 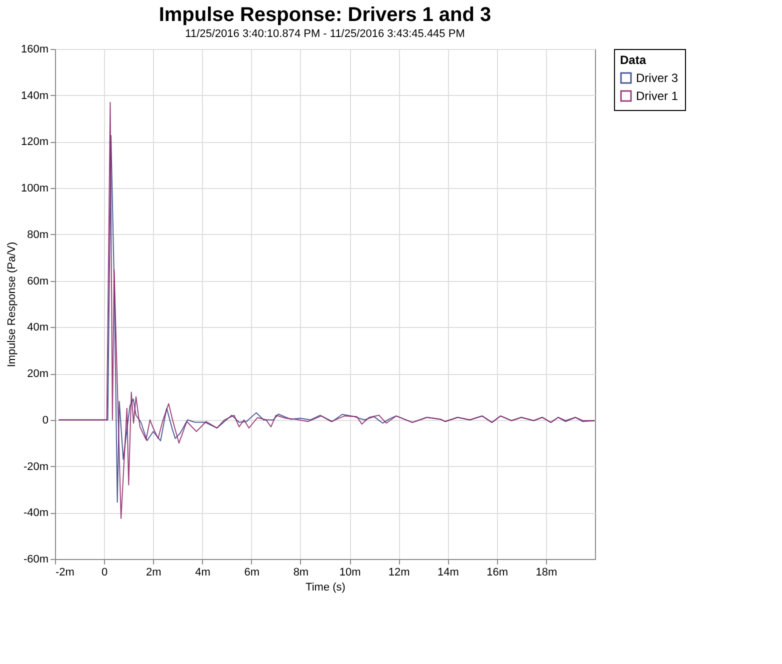 What do you see at coordinates (12, 305) in the screenshot?
I see `y-axis-title: Impulse Response (Pa/V)` at bounding box center [12, 305].